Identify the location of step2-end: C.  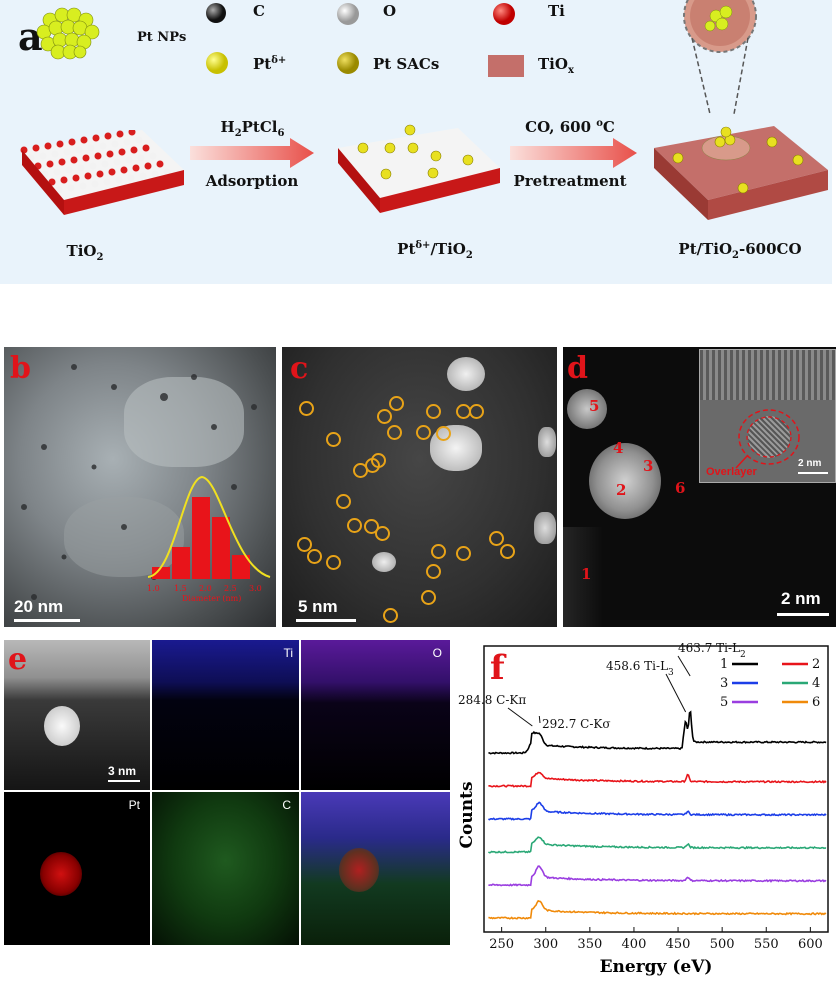
(608, 127).